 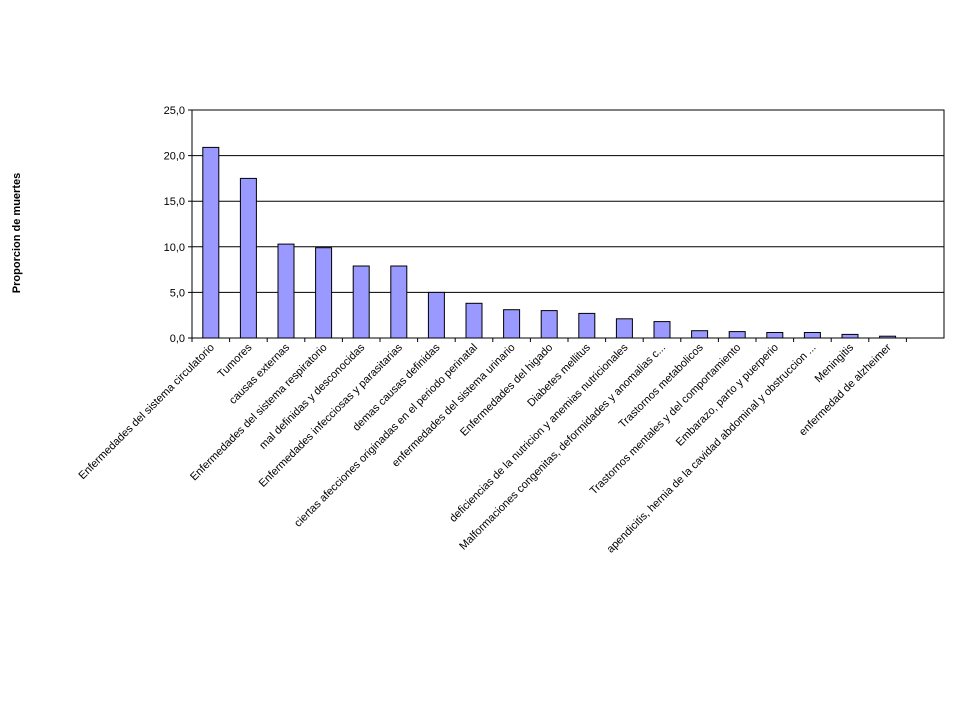 I want to click on x-category-label: Enfermedades del sistema circulatorio, so click(x=147, y=412).